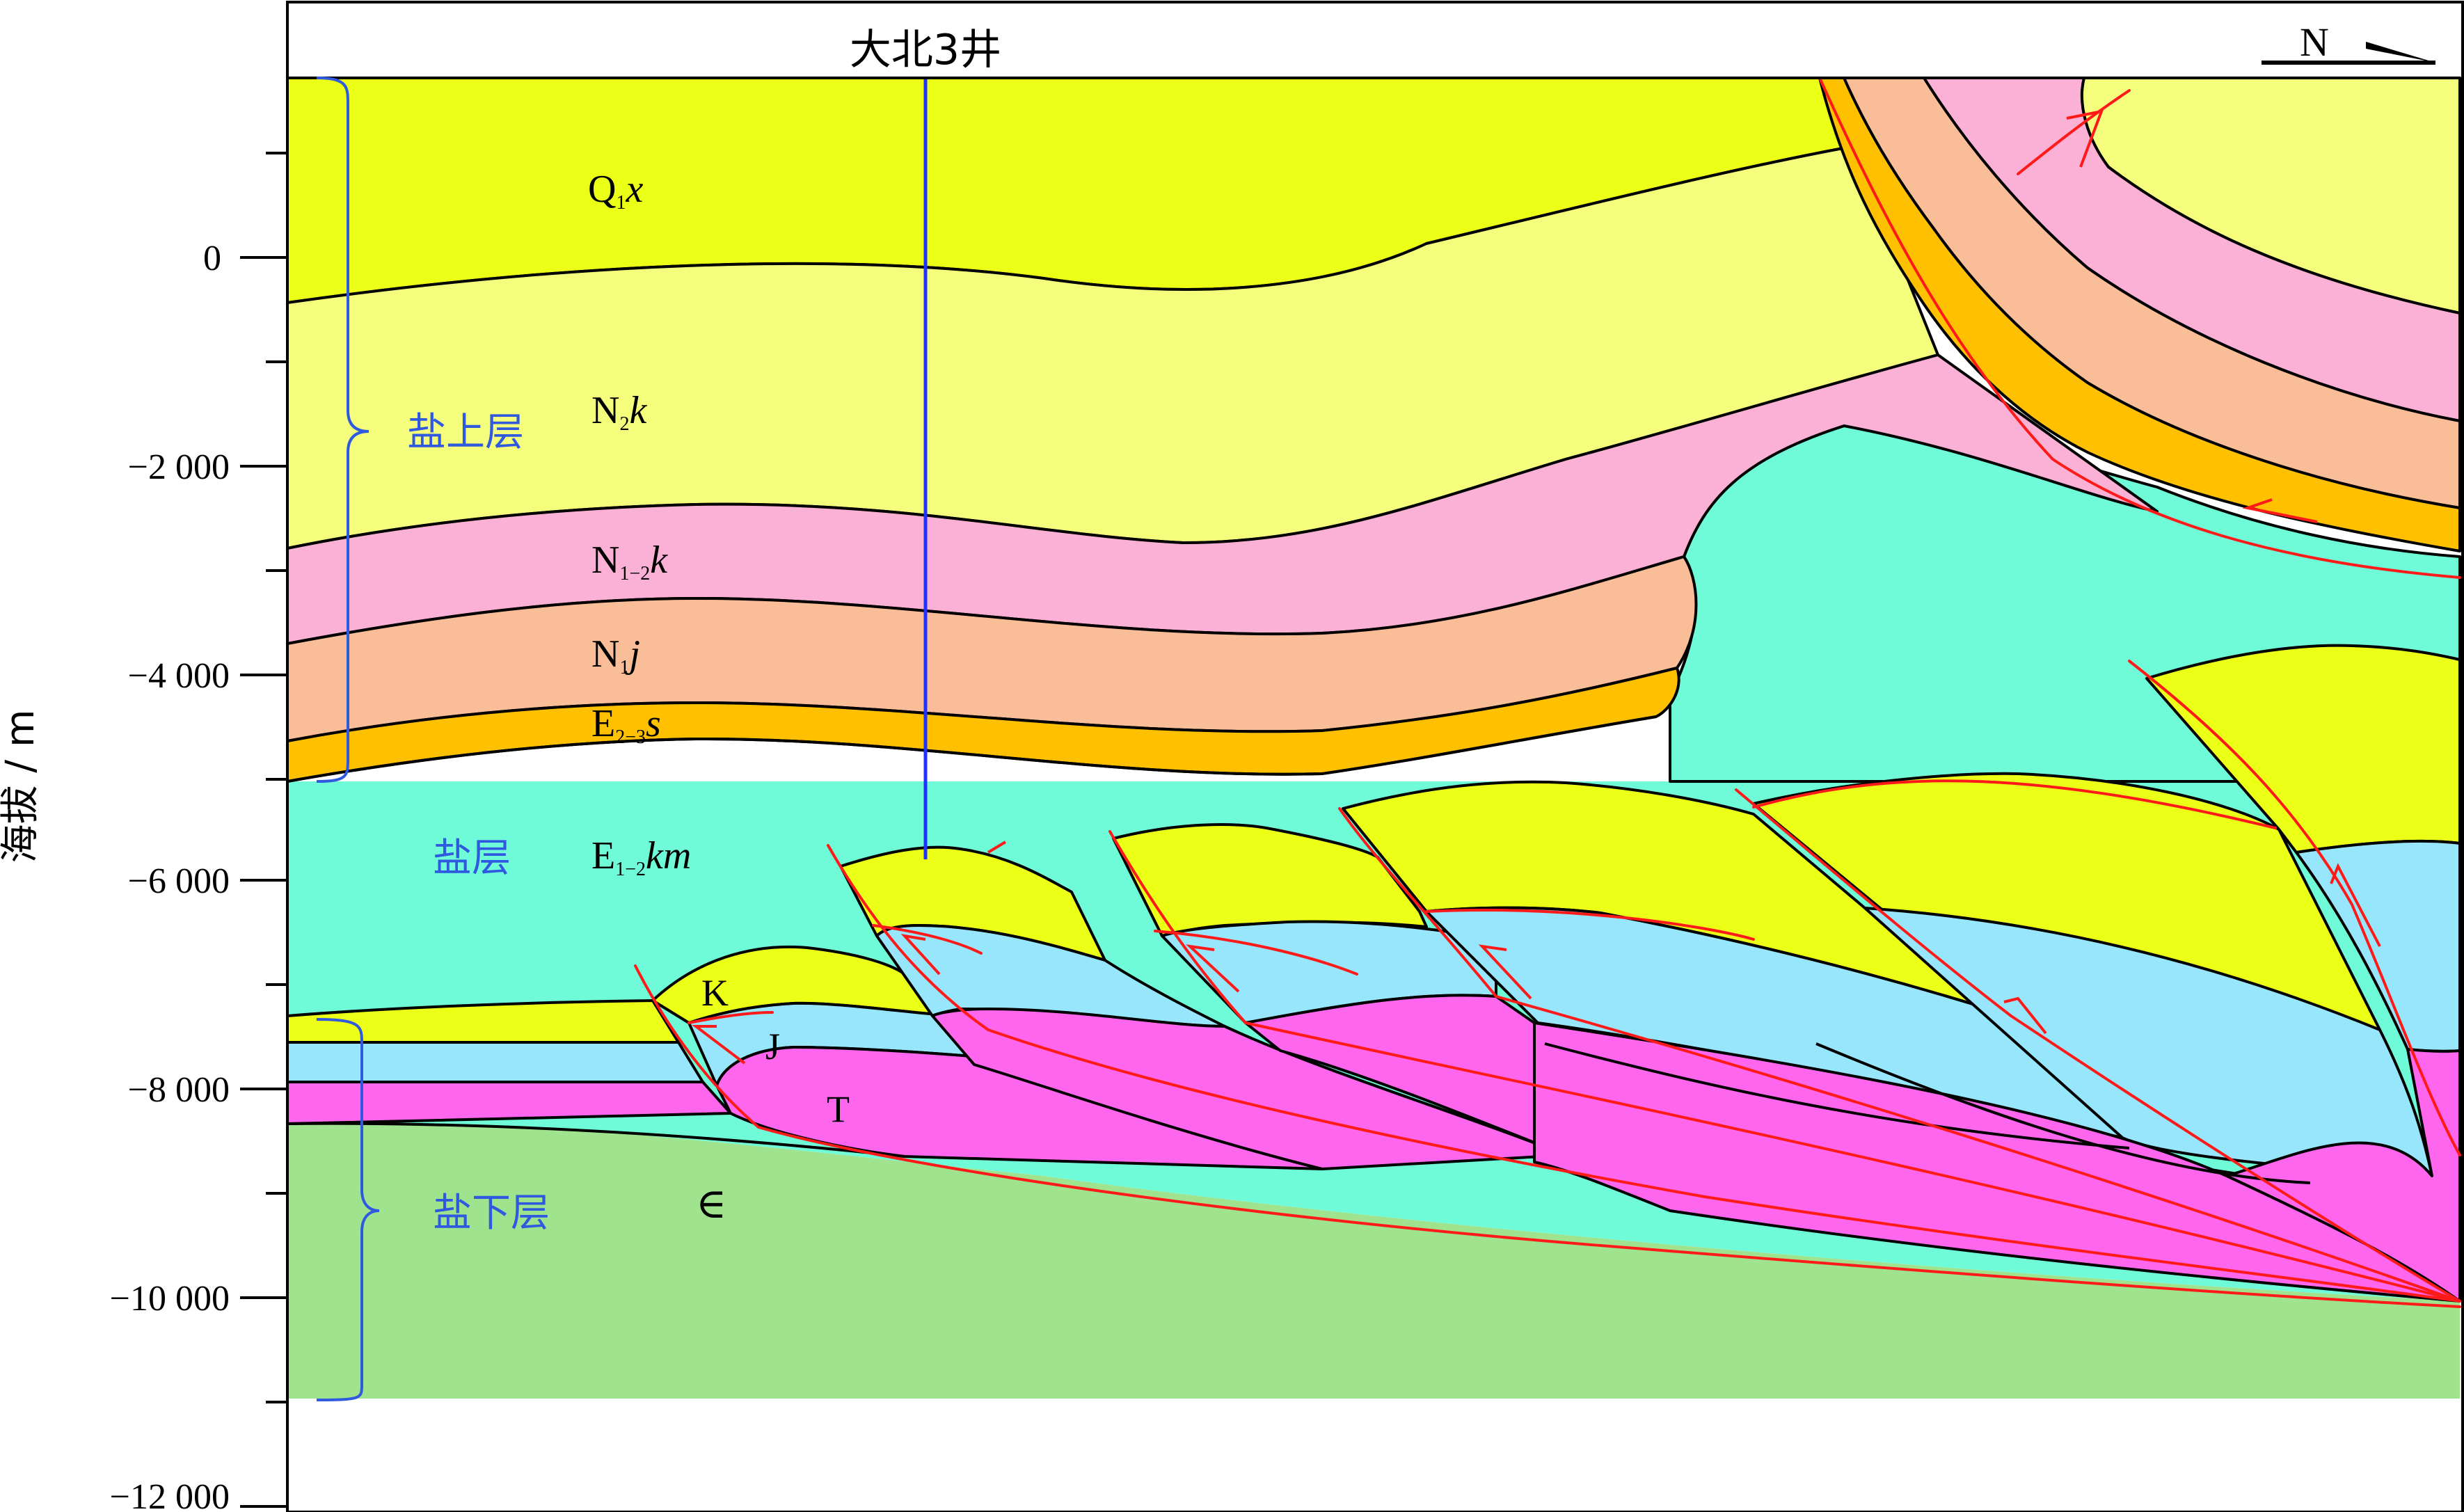 The height and width of the screenshot is (1512, 2464). Describe the element at coordinates (170, 1494) in the screenshot. I see `tick-label-minus-12000: −12 000` at that location.